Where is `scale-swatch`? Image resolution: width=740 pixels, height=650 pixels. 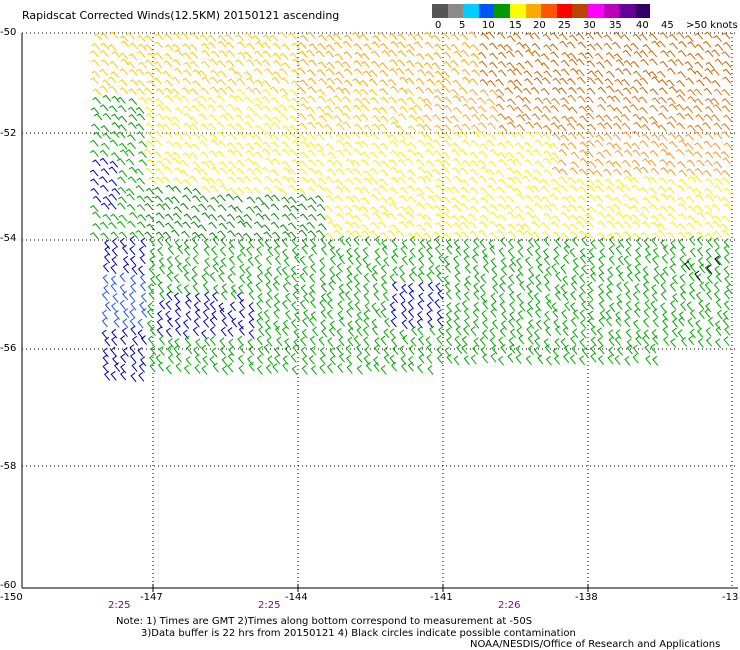 scale-swatch is located at coordinates (471, 11).